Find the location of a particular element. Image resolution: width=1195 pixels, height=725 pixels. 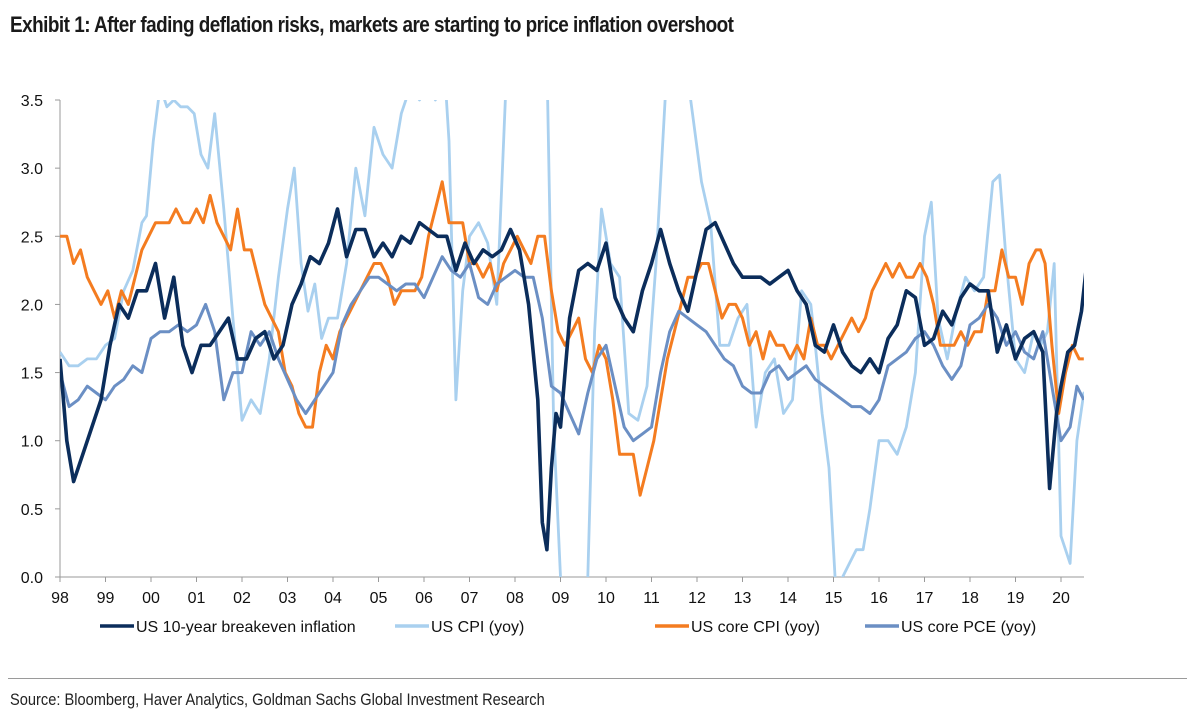

x-tick-label: 15 is located at coordinates (834, 598).